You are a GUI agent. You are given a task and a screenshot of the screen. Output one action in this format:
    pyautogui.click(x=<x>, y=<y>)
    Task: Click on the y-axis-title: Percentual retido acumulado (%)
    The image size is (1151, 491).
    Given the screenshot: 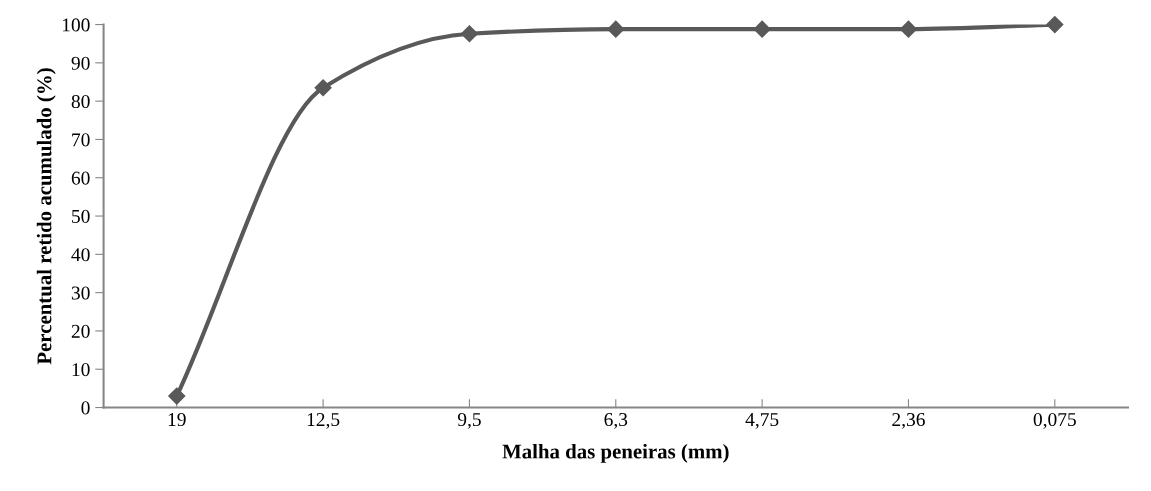 What is the action you would take?
    pyautogui.click(x=46, y=216)
    